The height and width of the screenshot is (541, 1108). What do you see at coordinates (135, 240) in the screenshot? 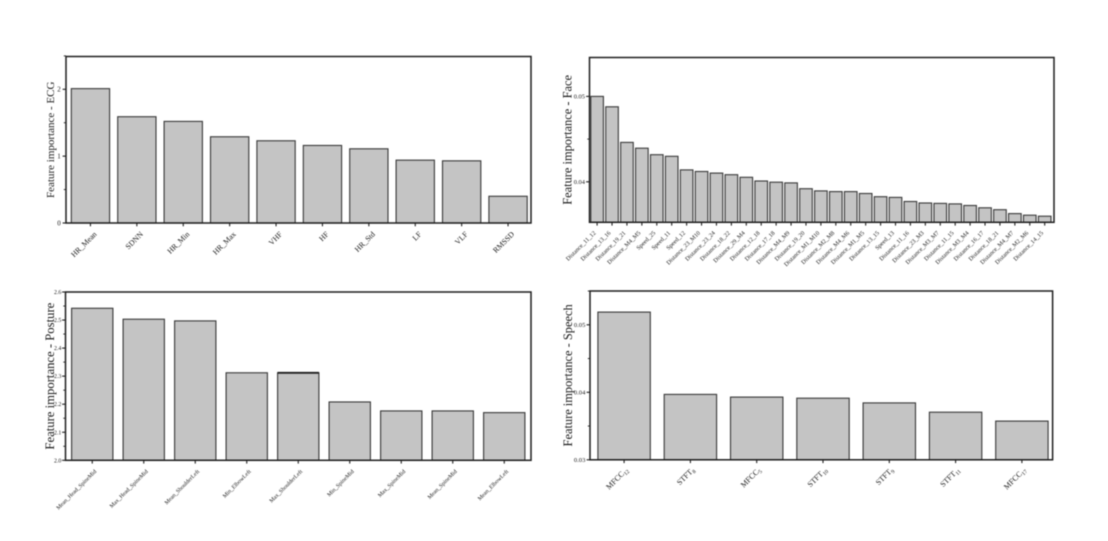
I see `svg-text: SDNN` at bounding box center [135, 240].